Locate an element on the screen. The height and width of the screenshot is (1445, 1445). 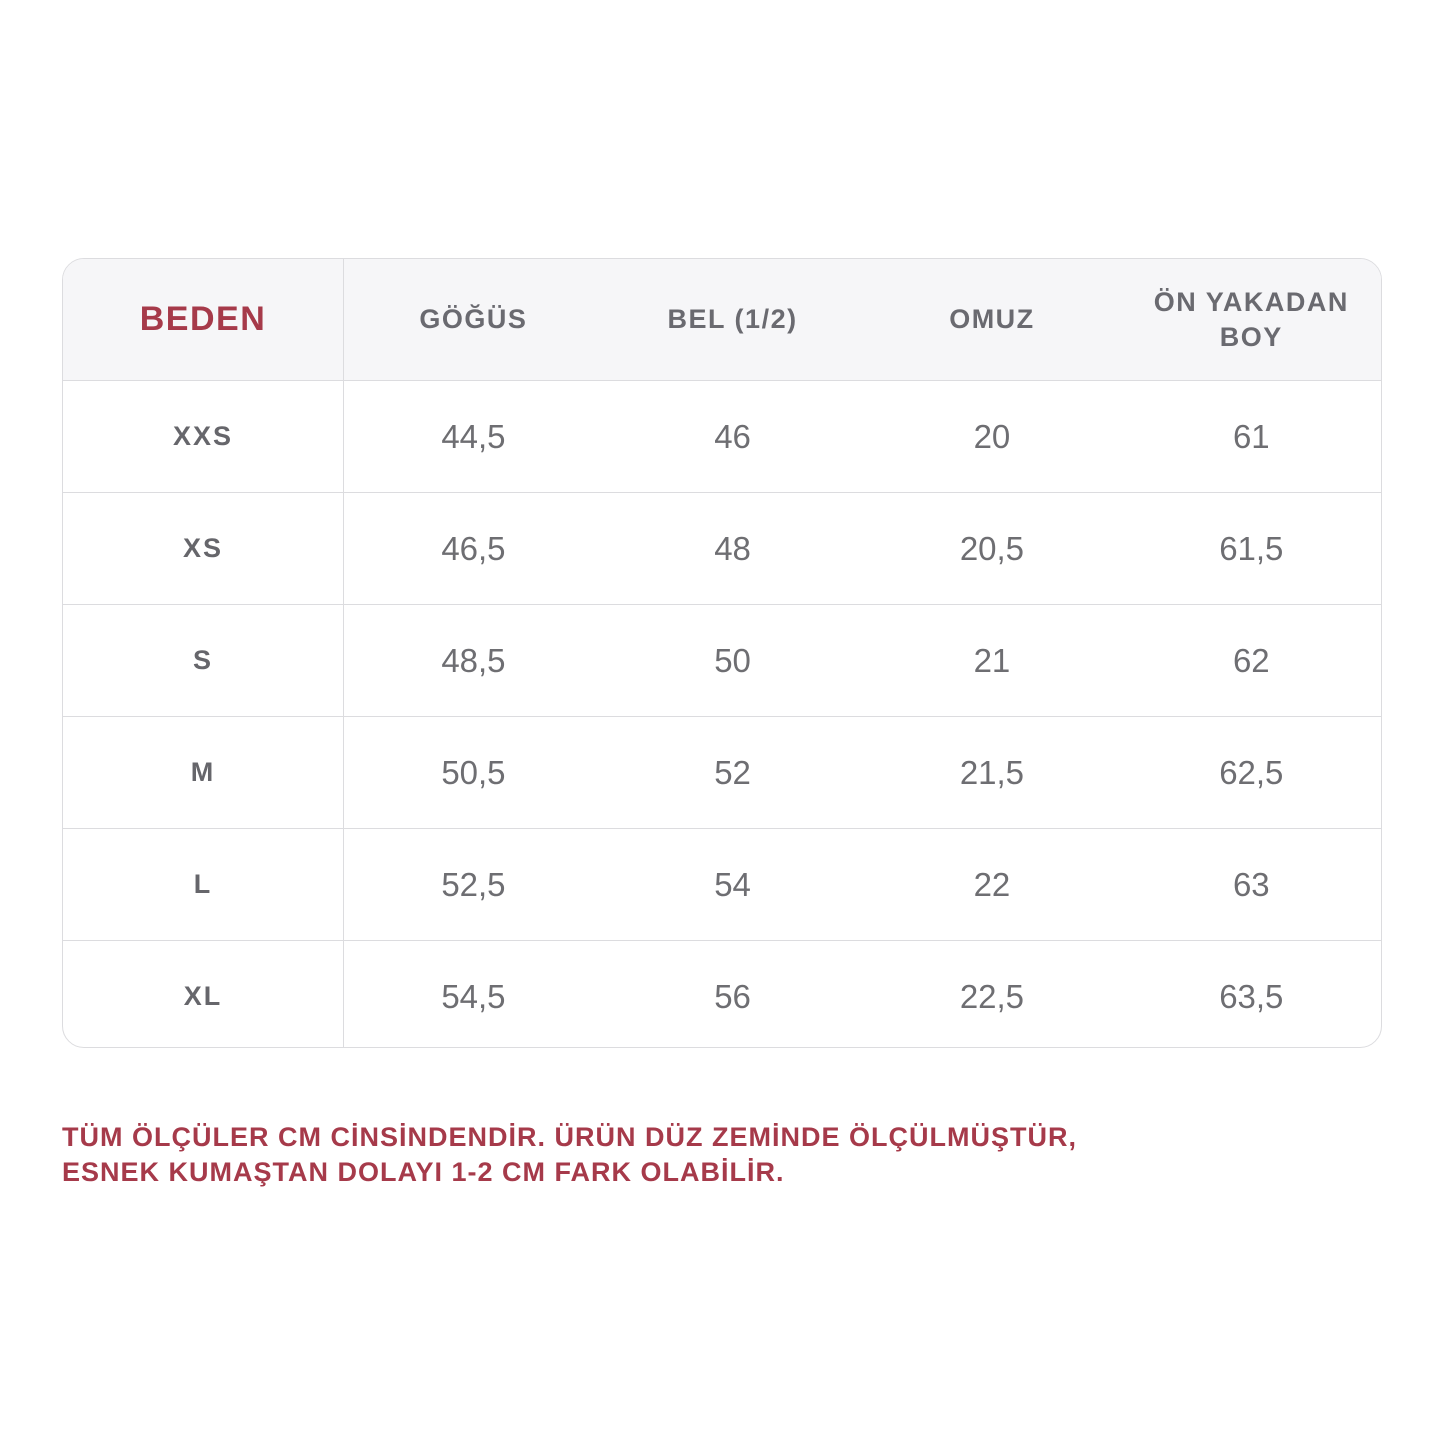
measurement-cell: 48,5 is located at coordinates (473, 660).